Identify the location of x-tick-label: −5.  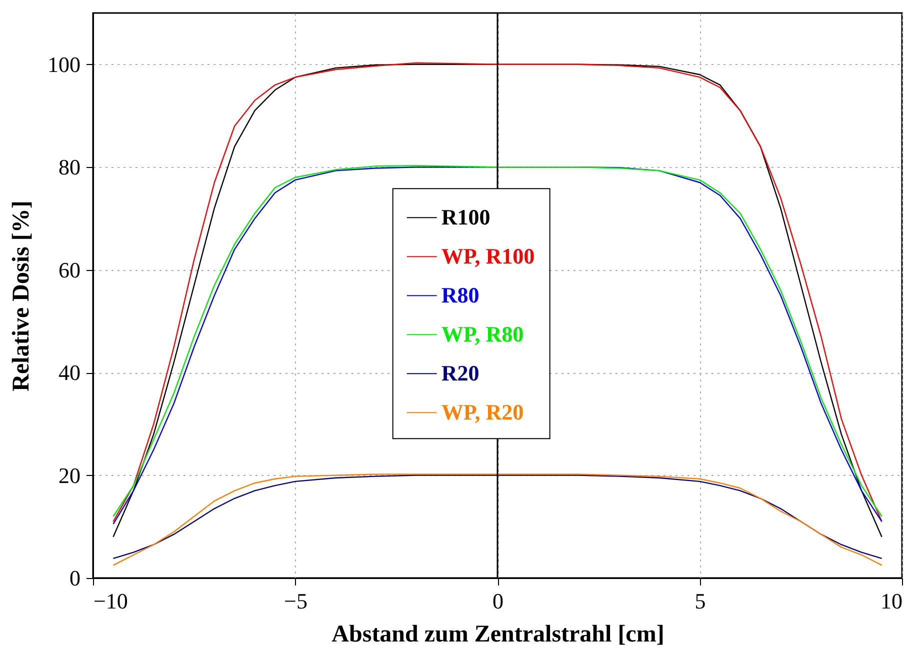
(296, 601).